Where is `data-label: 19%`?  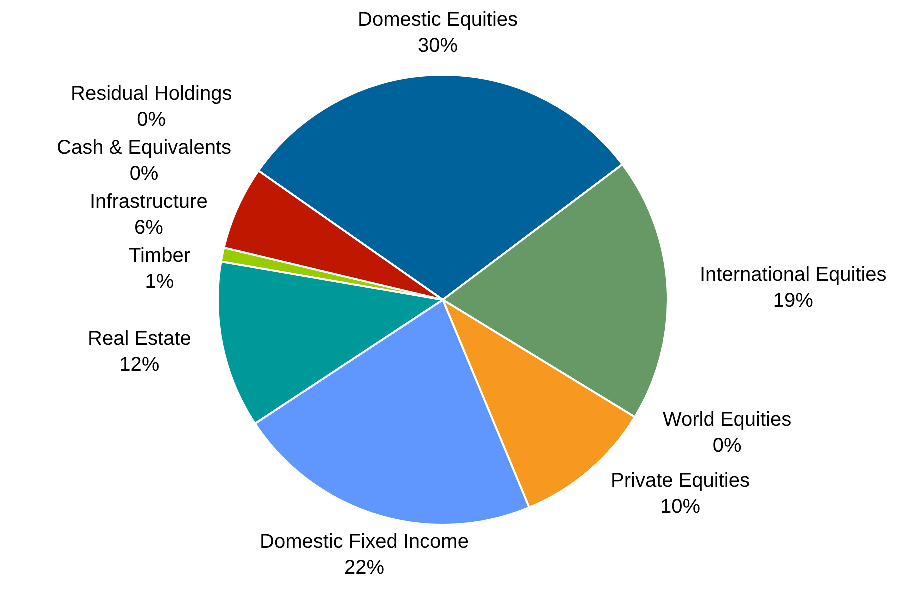
data-label: 19% is located at coordinates (793, 301).